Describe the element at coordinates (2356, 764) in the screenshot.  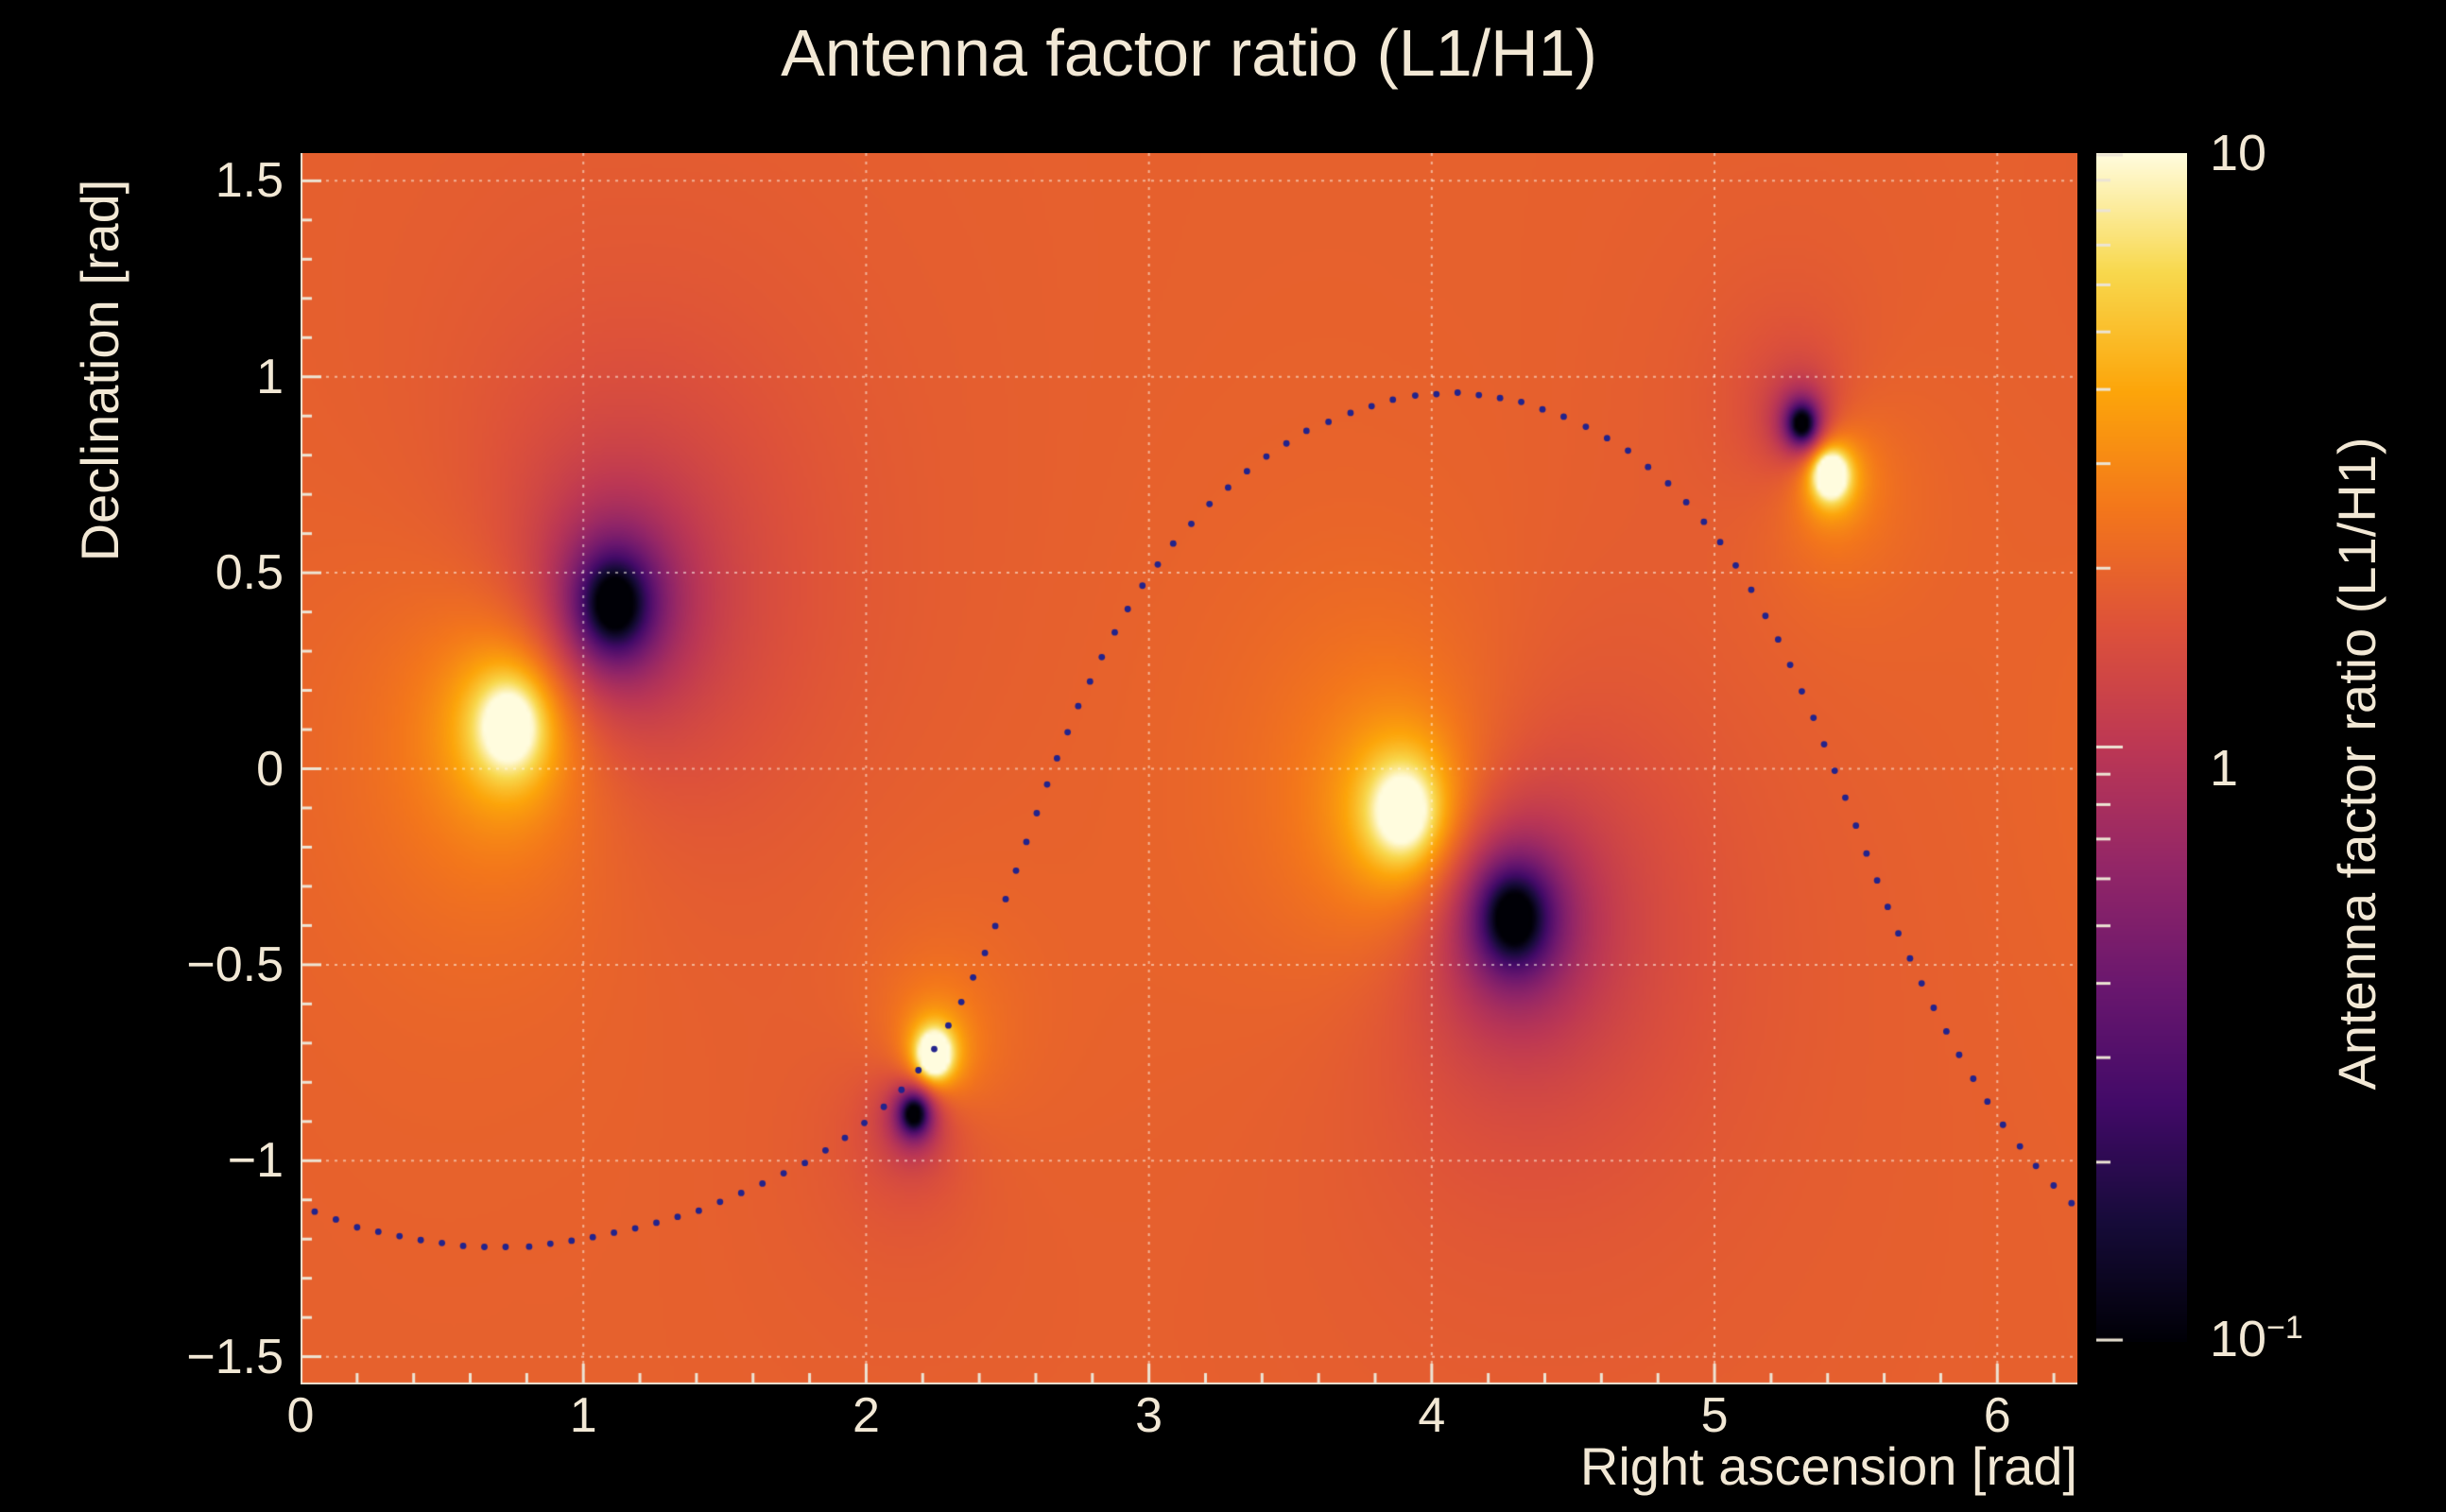
I see `colorbar-axis-title: Antenna factor ratio (L1/H1)` at that location.